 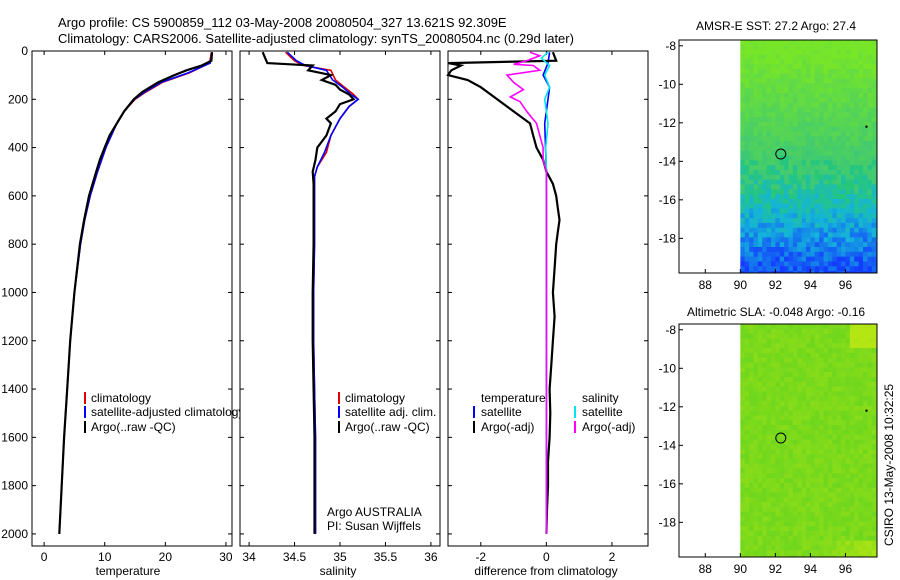 What do you see at coordinates (14, 486) in the screenshot?
I see `y-tick-label: 1800` at bounding box center [14, 486].